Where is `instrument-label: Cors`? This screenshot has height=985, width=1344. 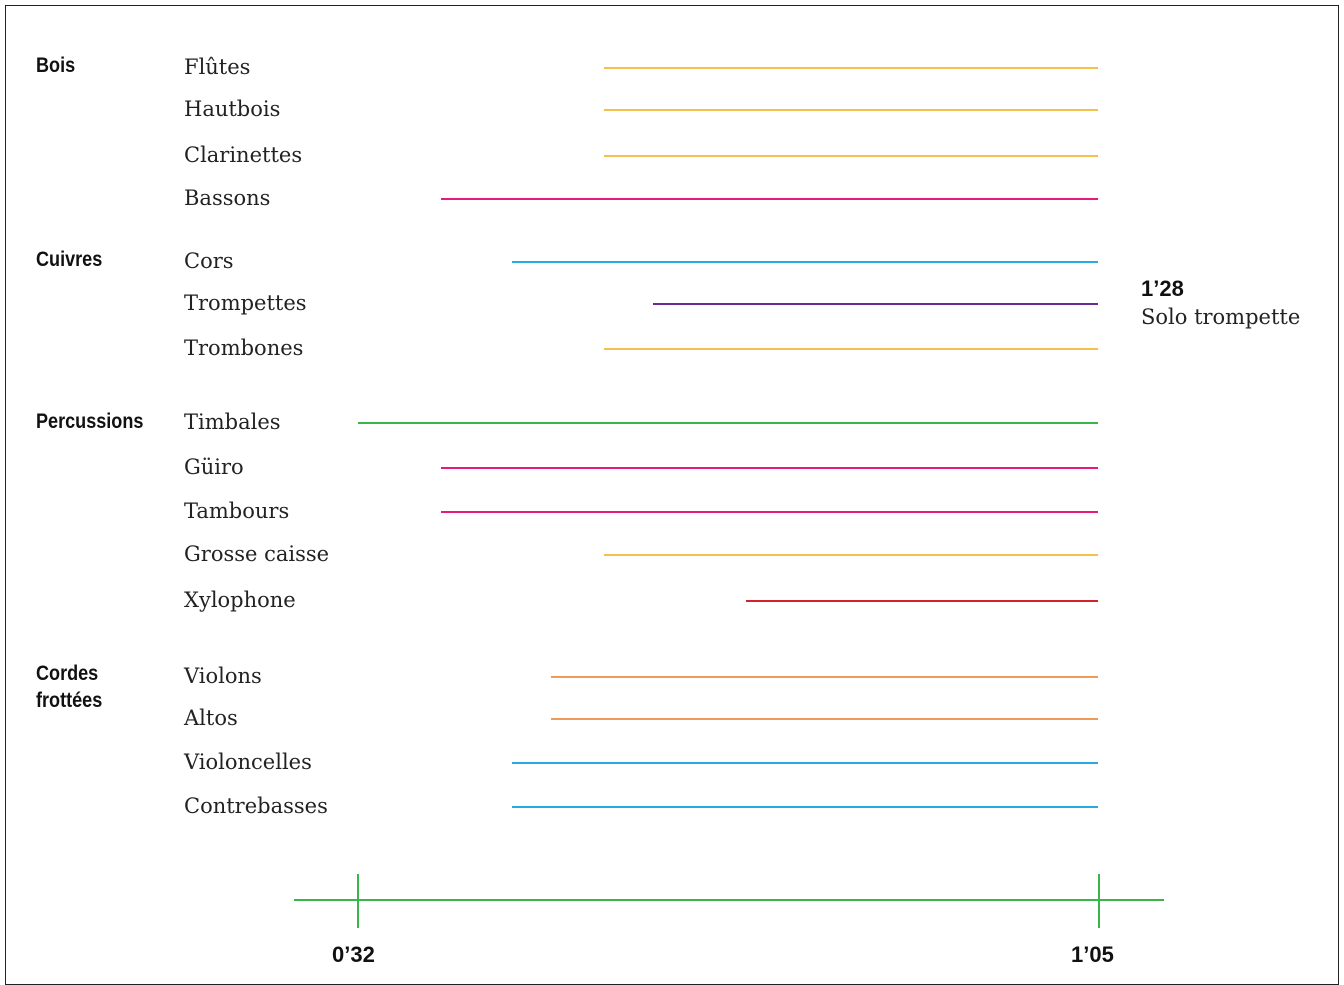
instrument-label: Cors is located at coordinates (209, 261).